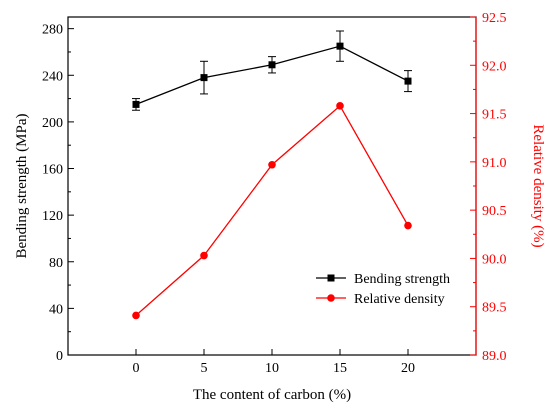 This screenshot has height=416, width=550. I want to click on left-y-tick-label: 240, so click(52, 76).